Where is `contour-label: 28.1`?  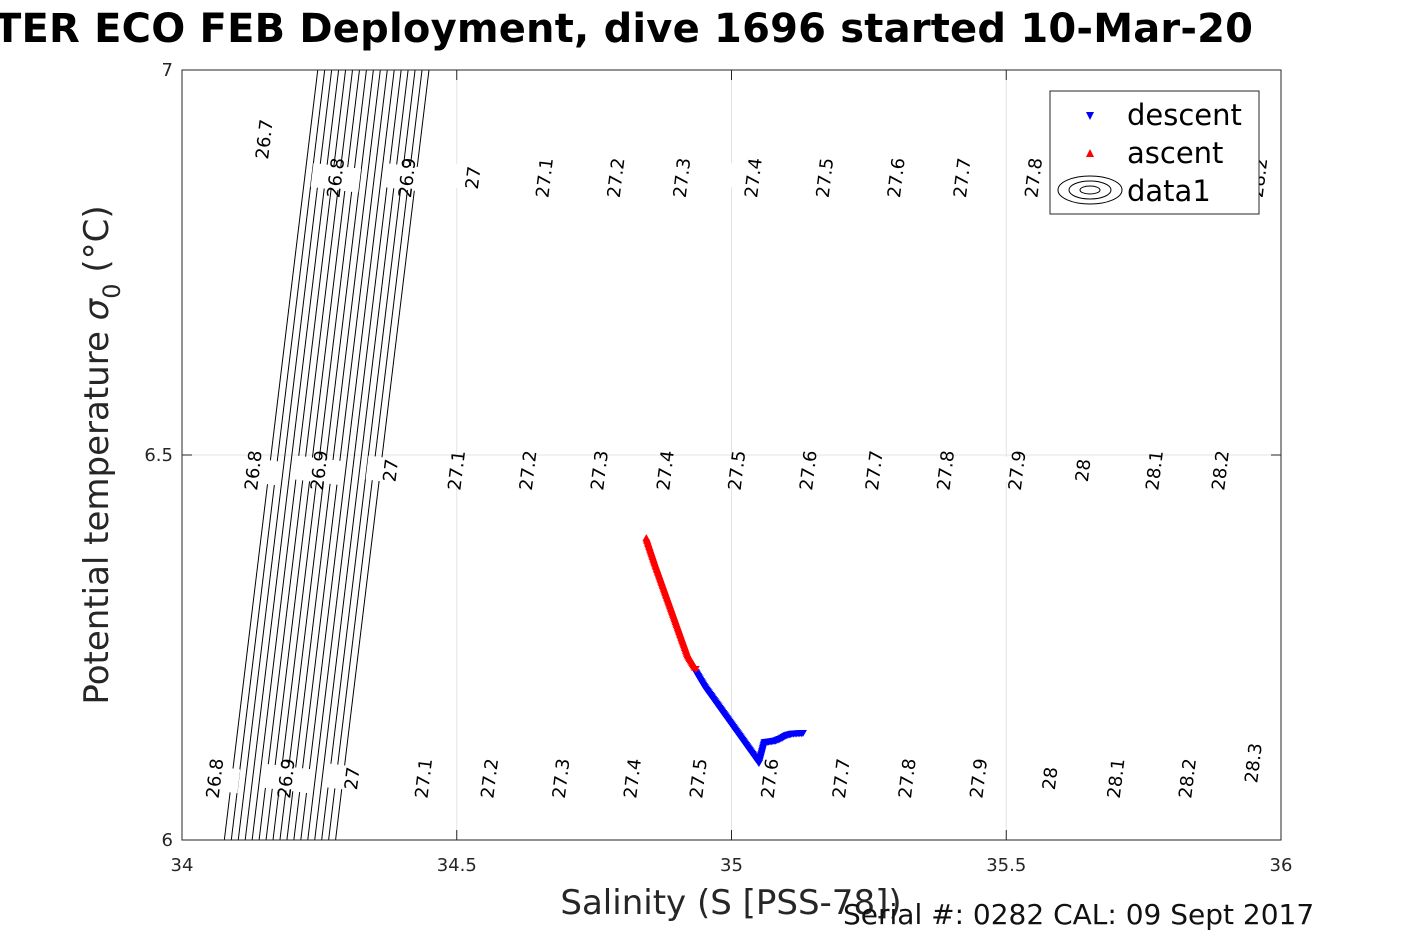 contour-label: 28.1 is located at coordinates (1117, 778).